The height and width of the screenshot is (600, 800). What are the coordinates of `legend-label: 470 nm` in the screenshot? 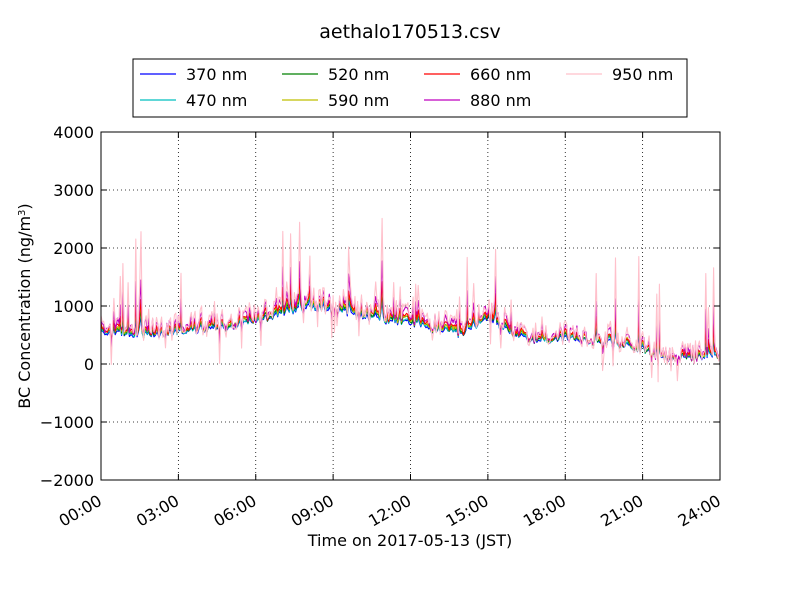 It's located at (216, 100).